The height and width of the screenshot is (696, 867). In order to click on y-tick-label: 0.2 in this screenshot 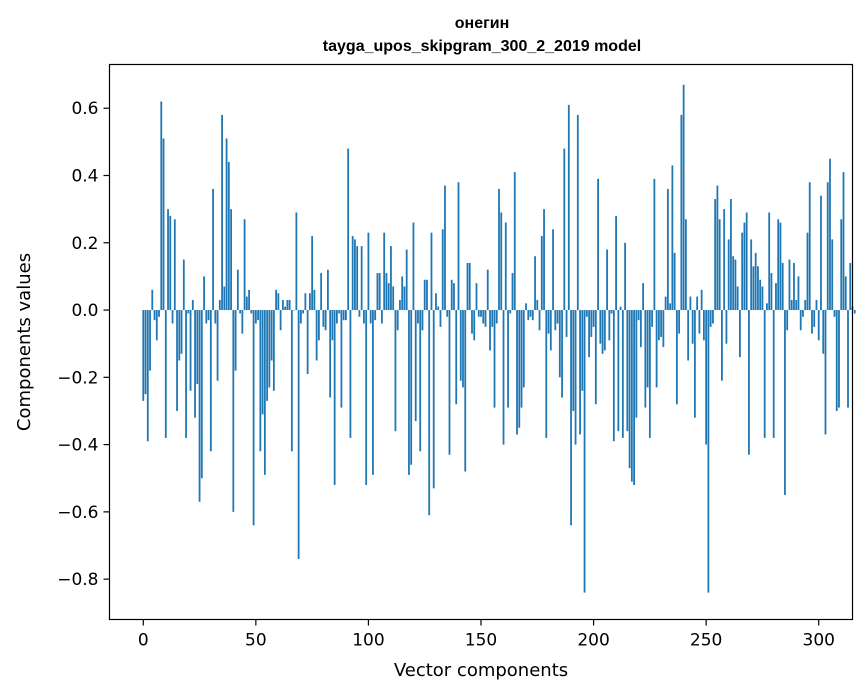, I will do `click(84, 244)`.